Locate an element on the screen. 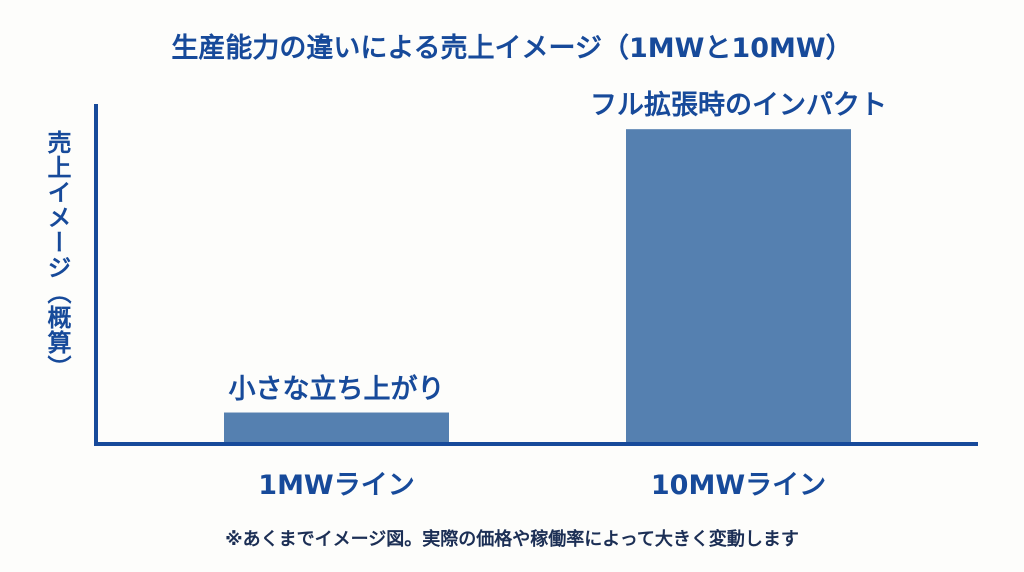 This screenshot has width=1024, height=572. bar-annotation-1mw: 小さな立ち上がり is located at coordinates (336, 389).